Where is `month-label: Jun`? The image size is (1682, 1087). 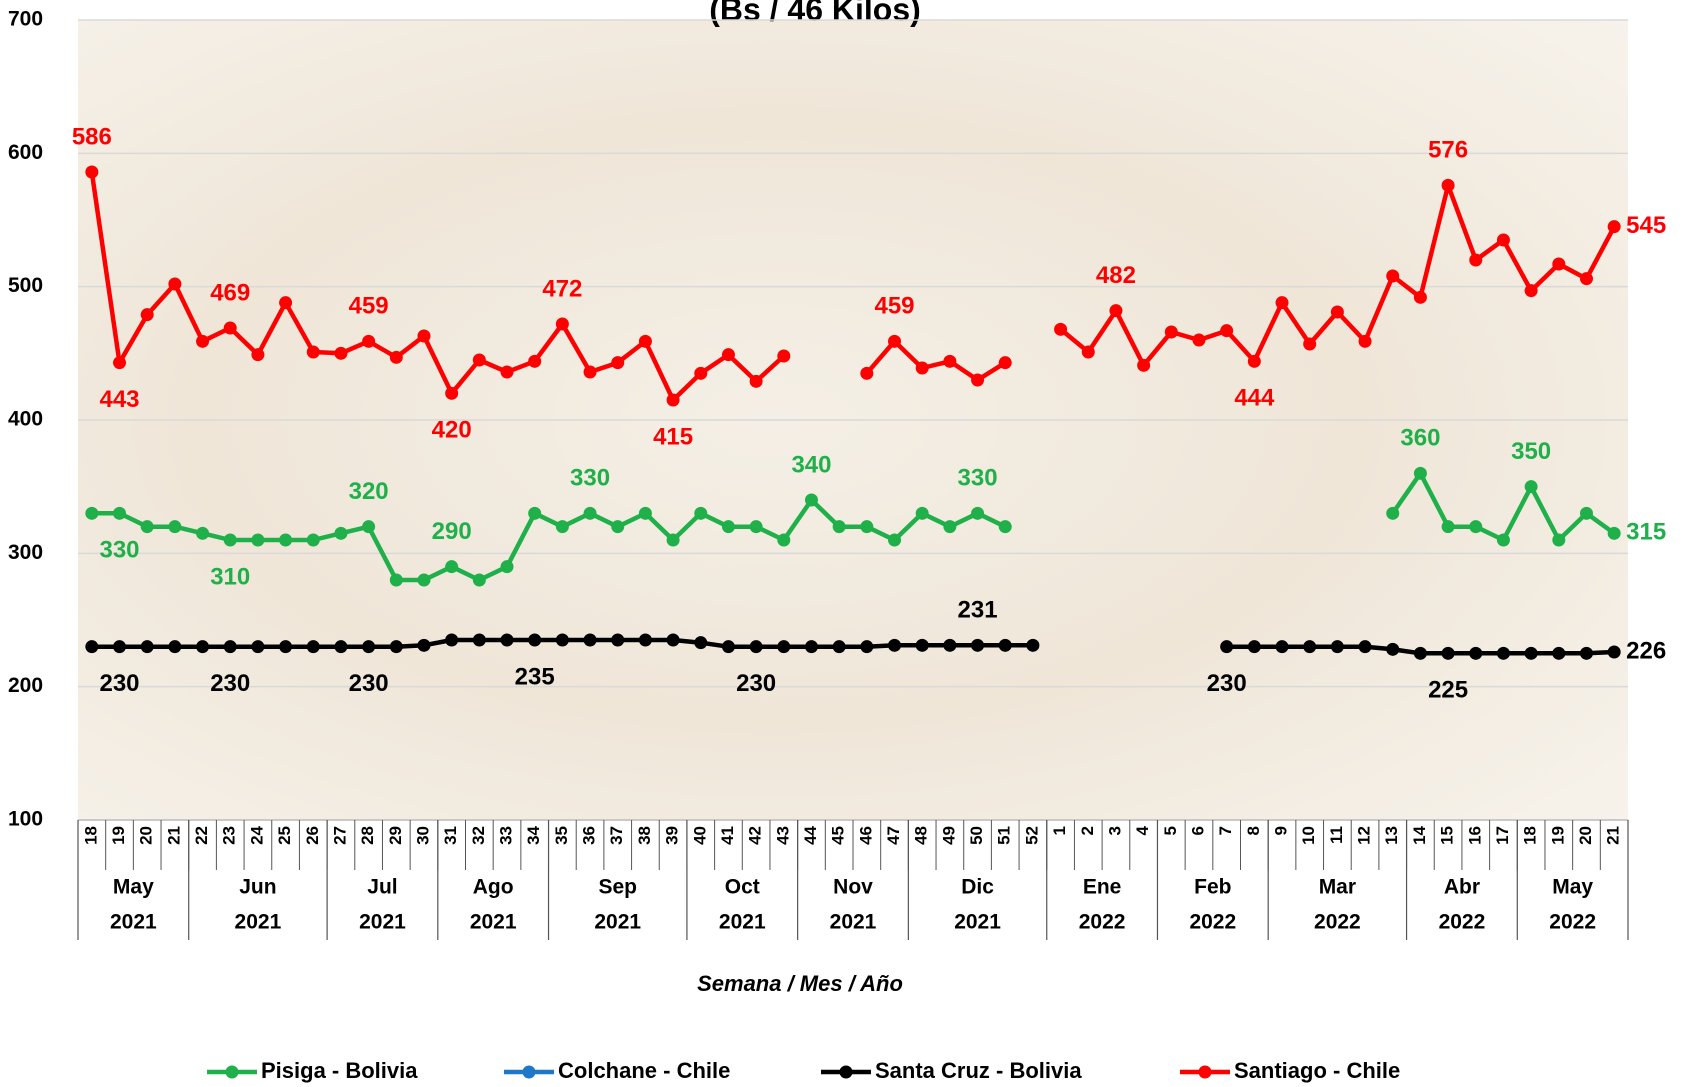 month-label: Jun is located at coordinates (257, 887).